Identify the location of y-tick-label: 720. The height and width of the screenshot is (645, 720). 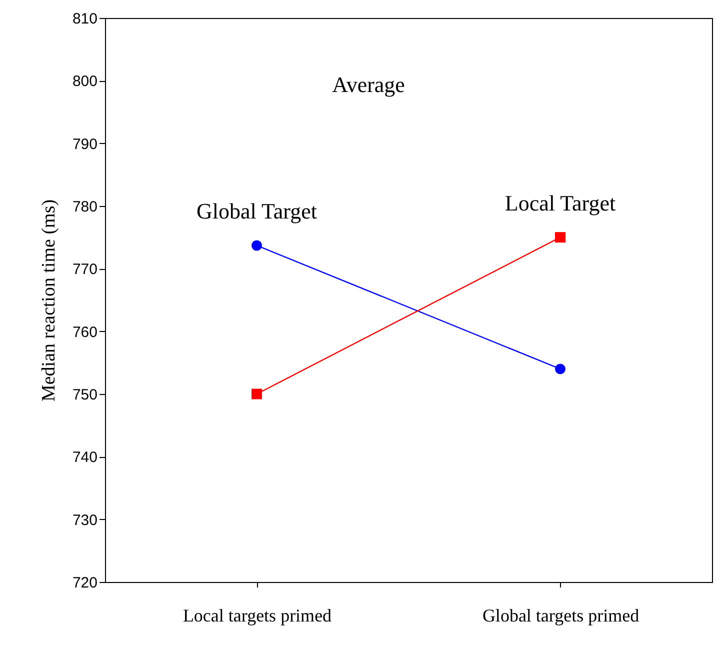
(85, 583).